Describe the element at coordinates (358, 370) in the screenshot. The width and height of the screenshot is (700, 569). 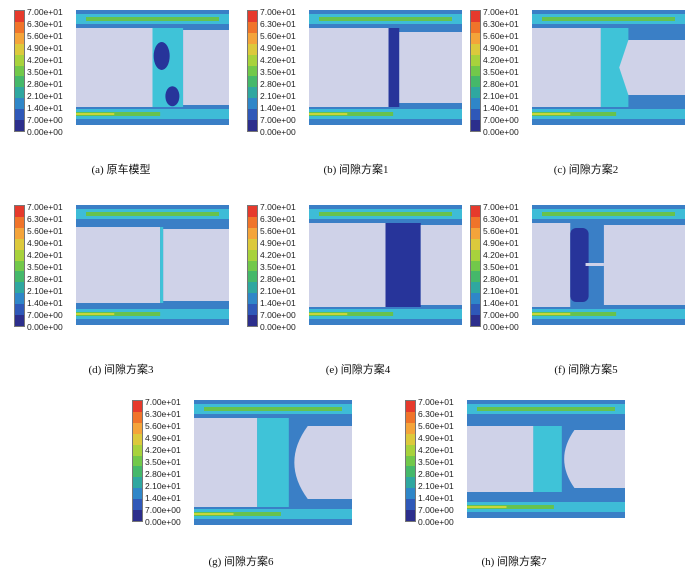
I see `caption-e: (e) 间隙方案4` at that location.